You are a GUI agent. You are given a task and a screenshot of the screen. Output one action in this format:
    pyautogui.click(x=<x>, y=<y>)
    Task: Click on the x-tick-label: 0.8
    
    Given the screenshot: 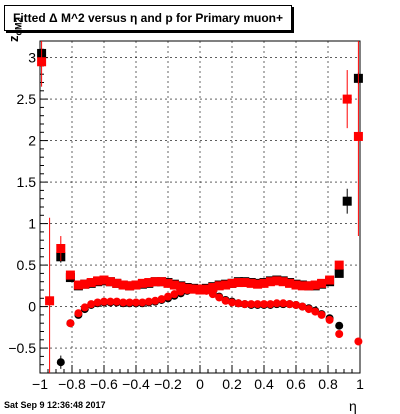 What is the action you would take?
    pyautogui.click(x=328, y=384)
    